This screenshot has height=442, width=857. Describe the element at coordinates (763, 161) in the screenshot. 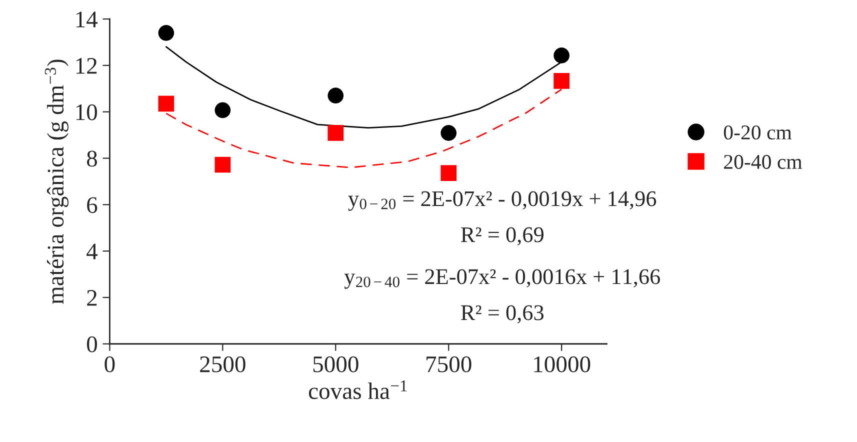

I see `legend-label: 20-40 cm` at that location.